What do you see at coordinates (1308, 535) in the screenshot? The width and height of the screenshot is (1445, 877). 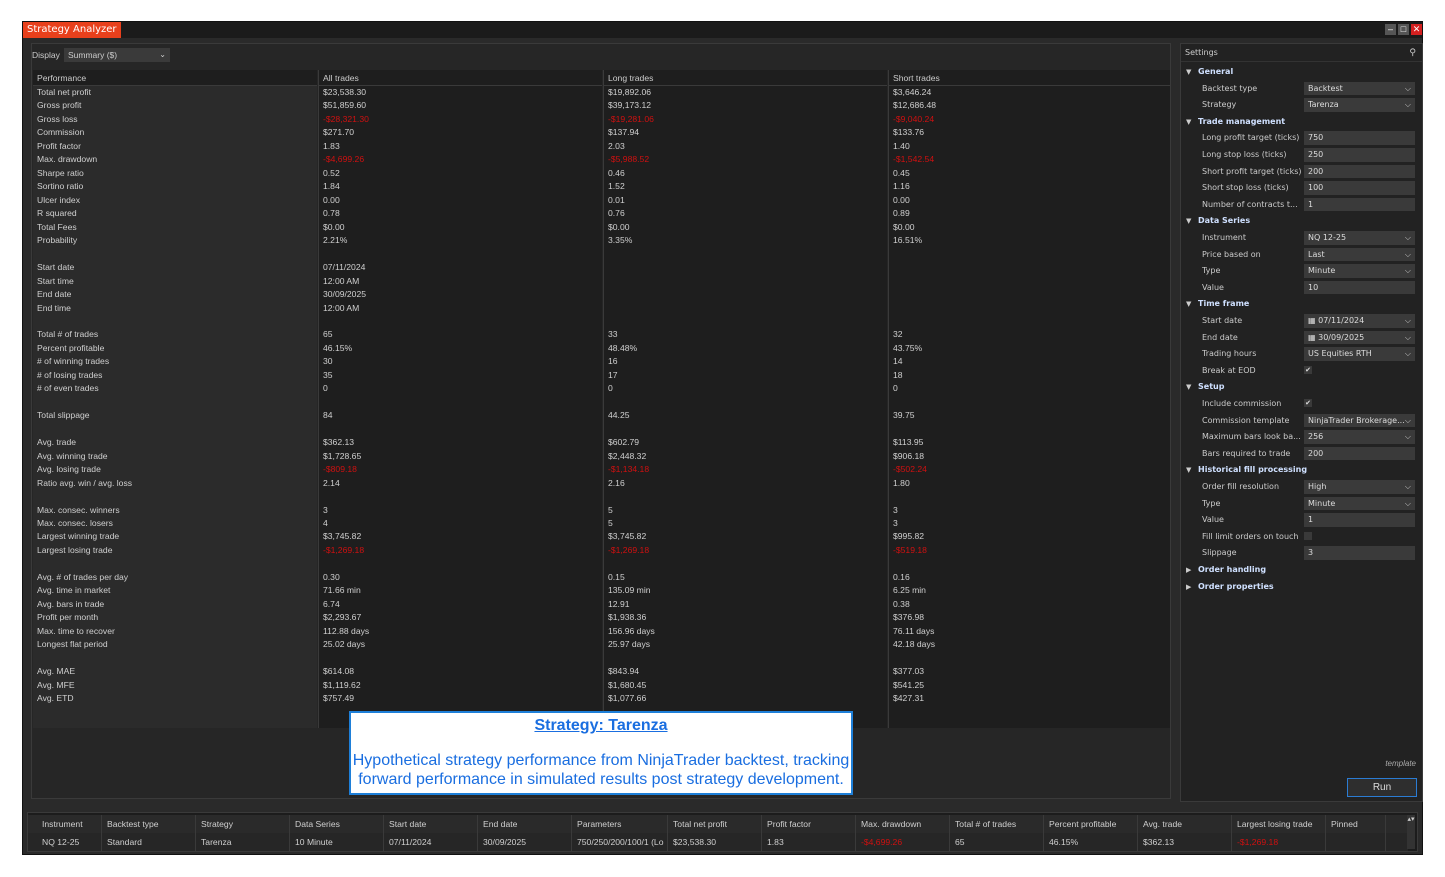 I see `setting-checkbox` at bounding box center [1308, 535].